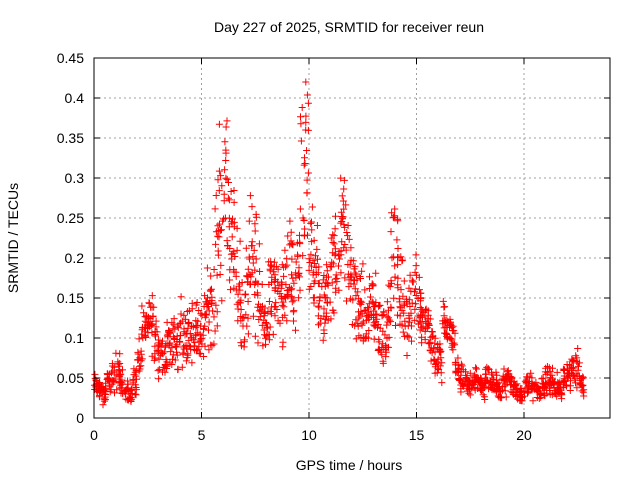 The image size is (640, 480). I want to click on y-tick-label: 0.2, so click(75, 258).